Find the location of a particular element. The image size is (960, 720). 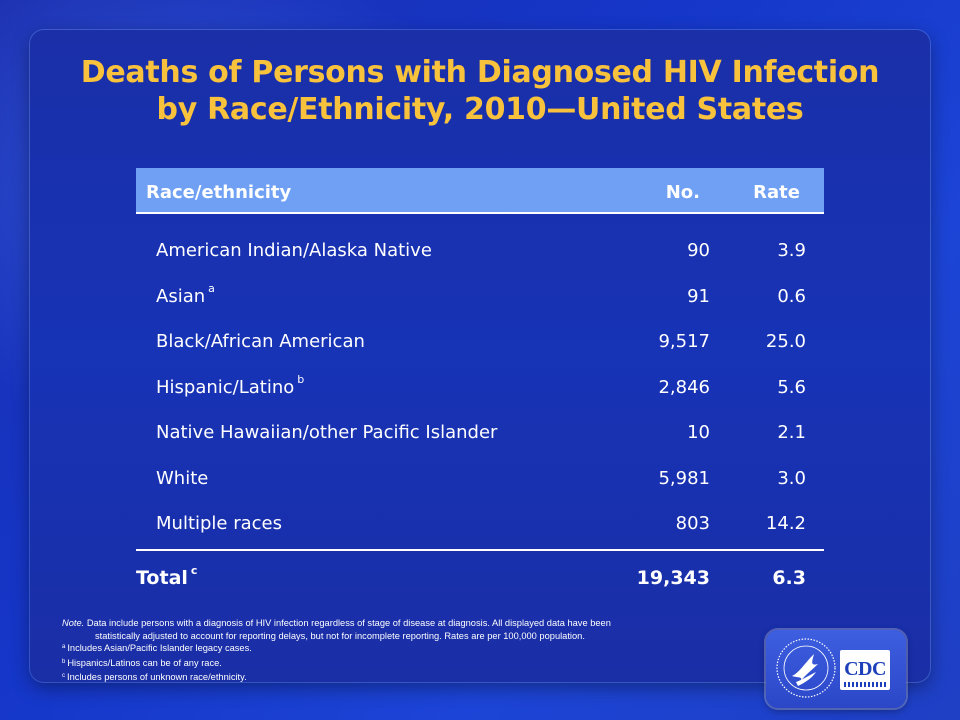

row-rate: 3.9 is located at coordinates (791, 250).